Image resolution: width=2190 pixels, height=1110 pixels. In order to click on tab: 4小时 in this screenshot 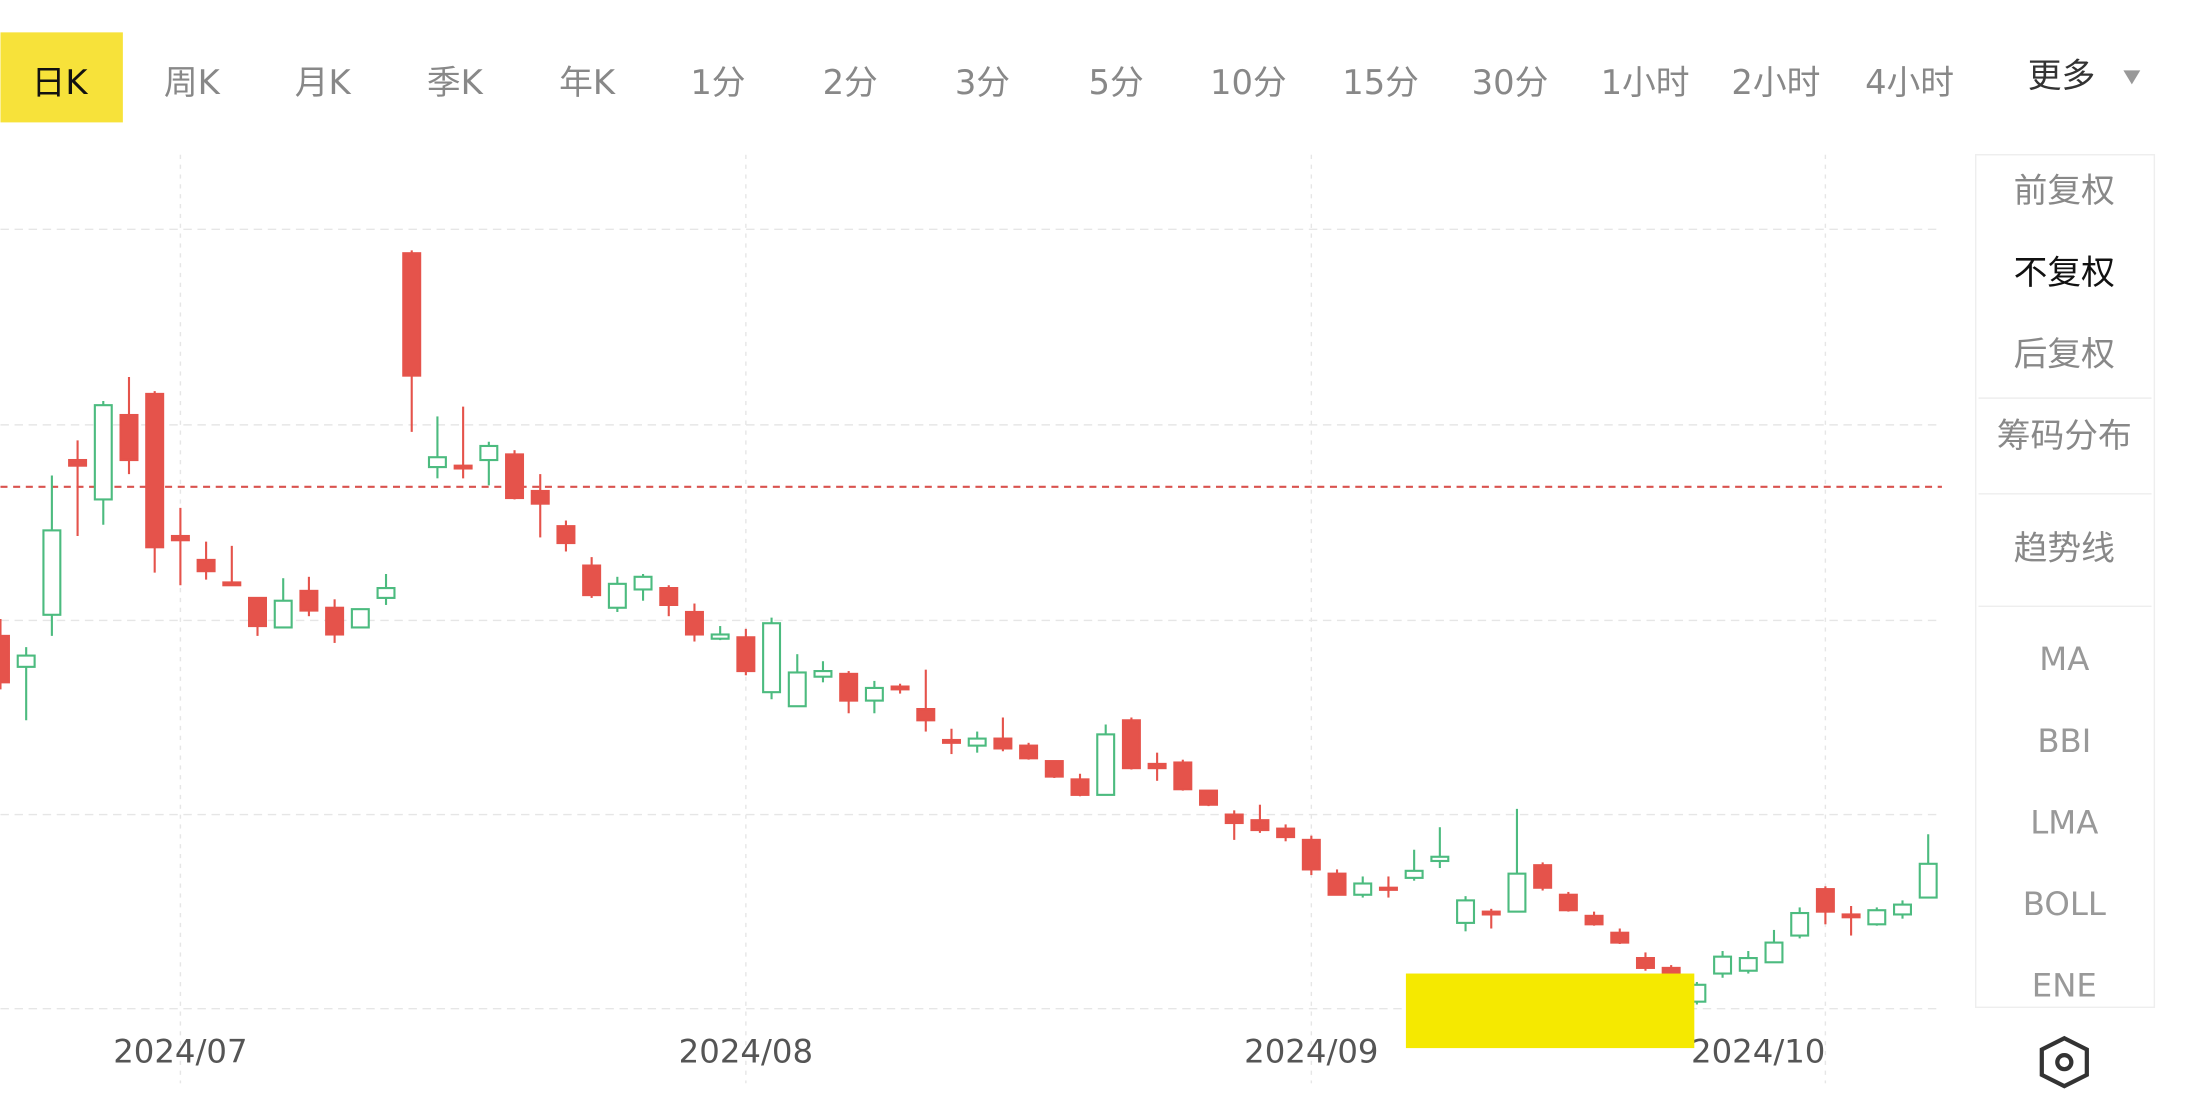, I will do `click(1909, 82)`.